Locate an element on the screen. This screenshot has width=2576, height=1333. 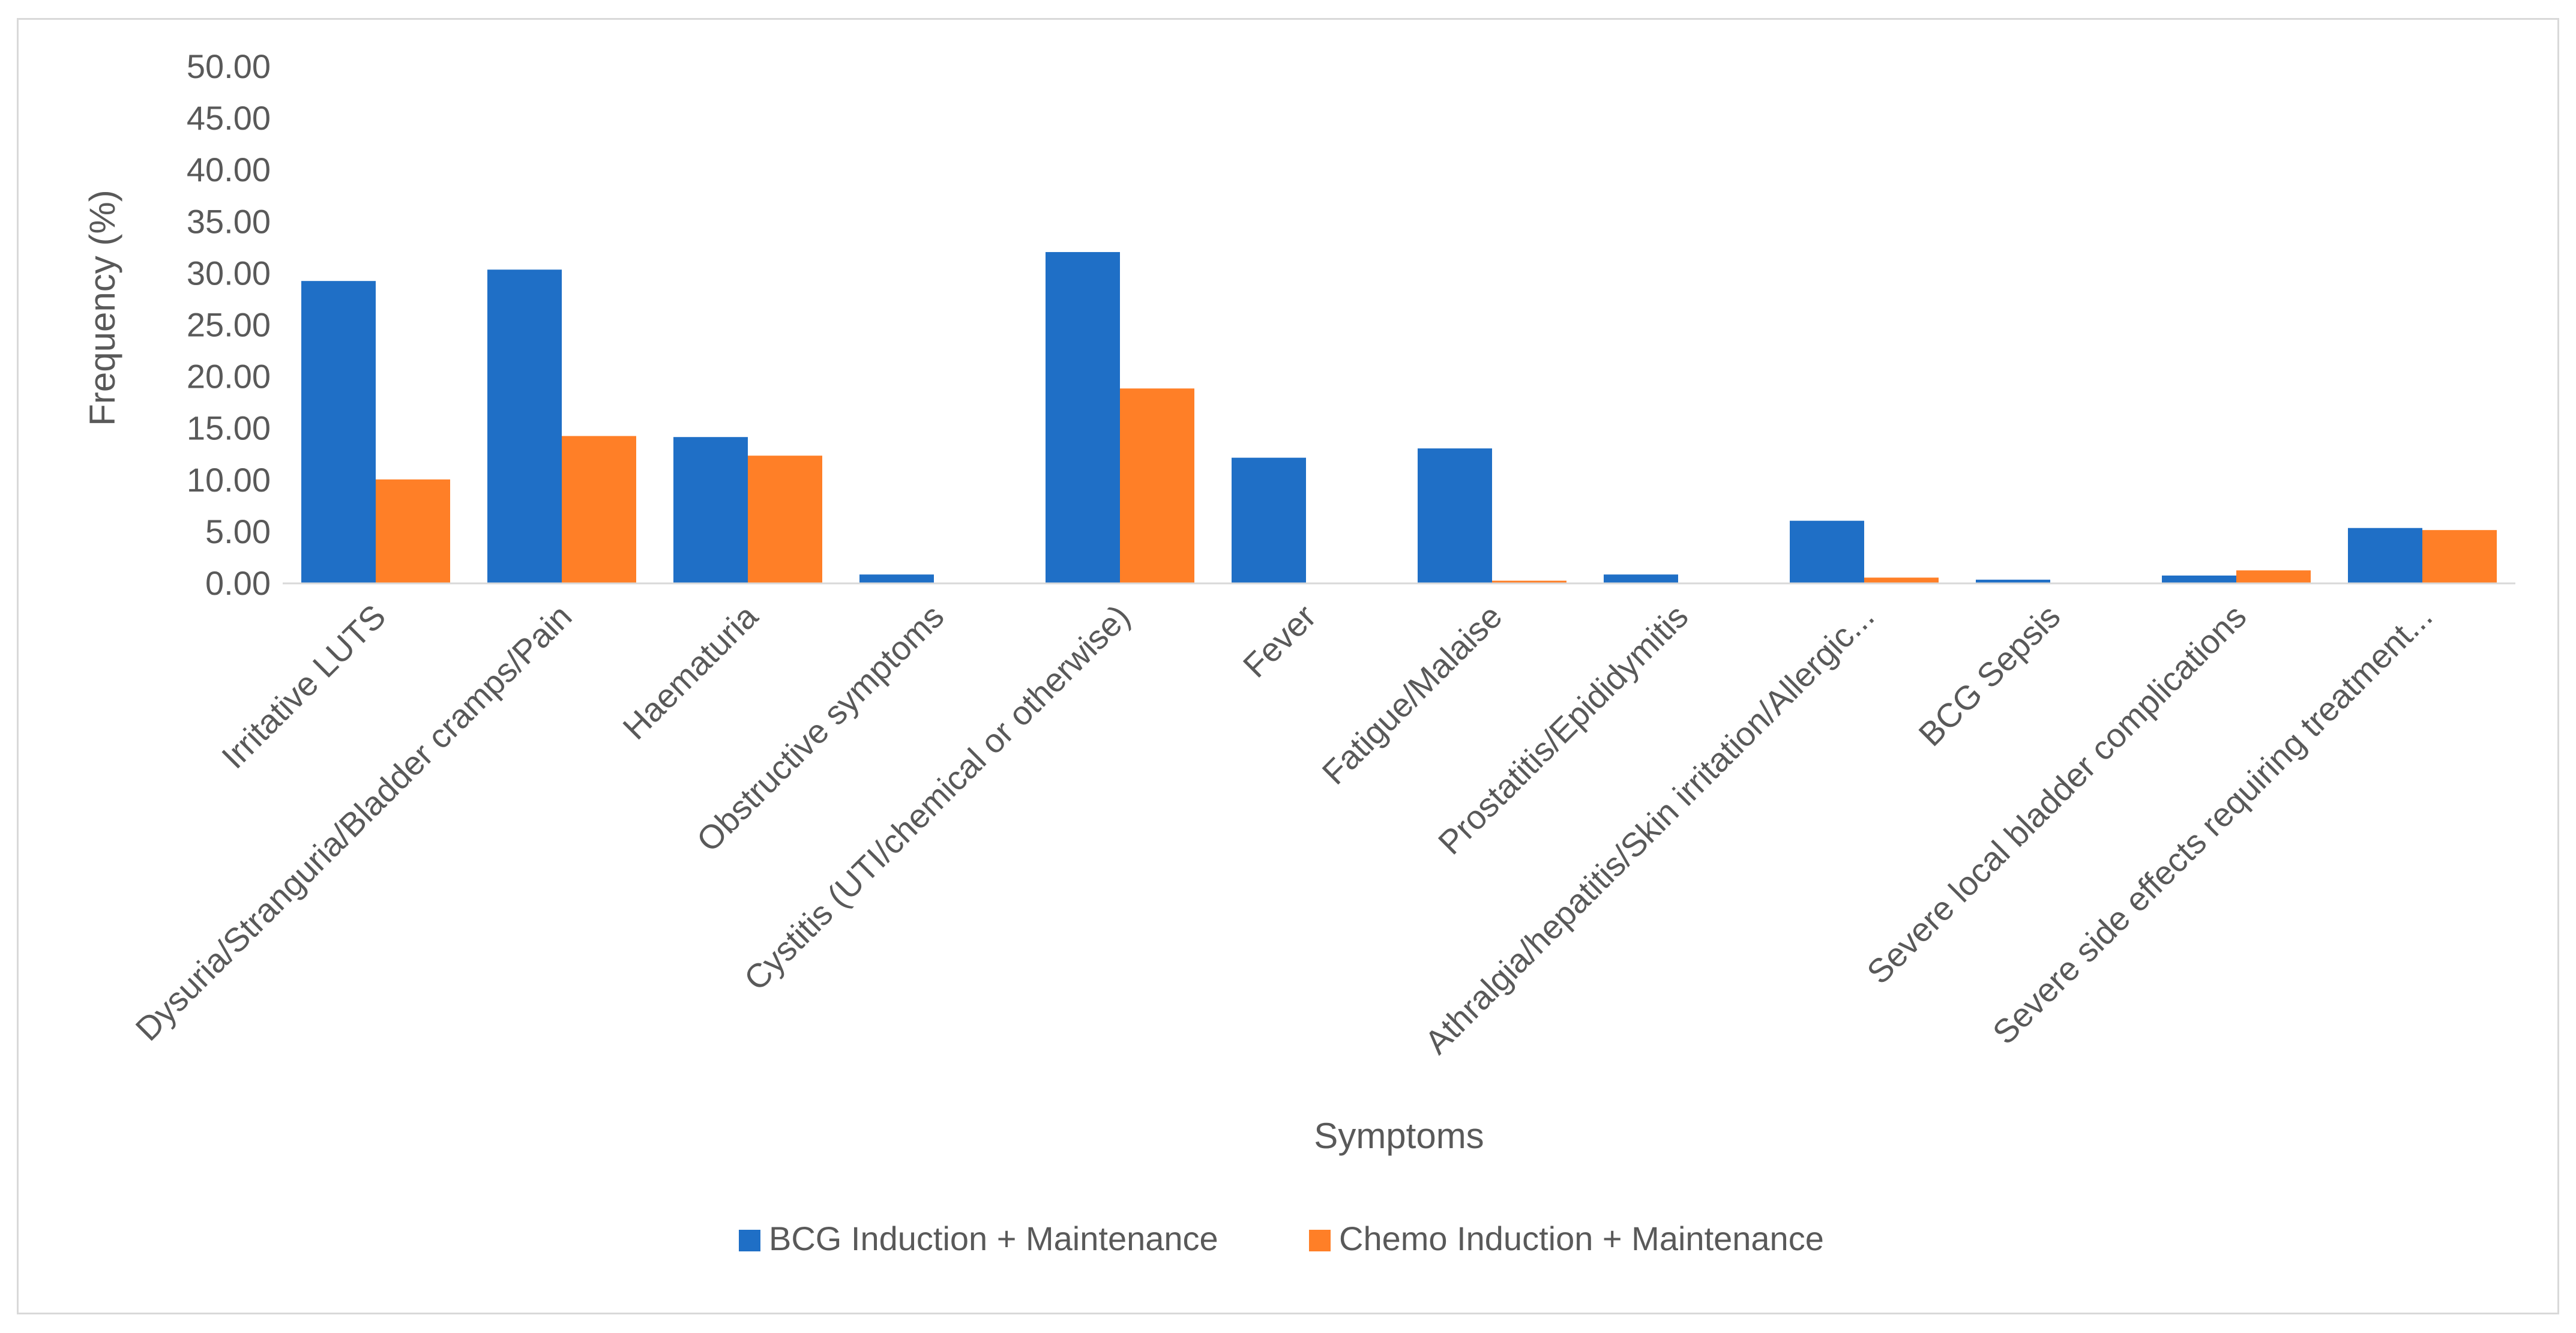
legend-swatch-bcg is located at coordinates (750, 1240).